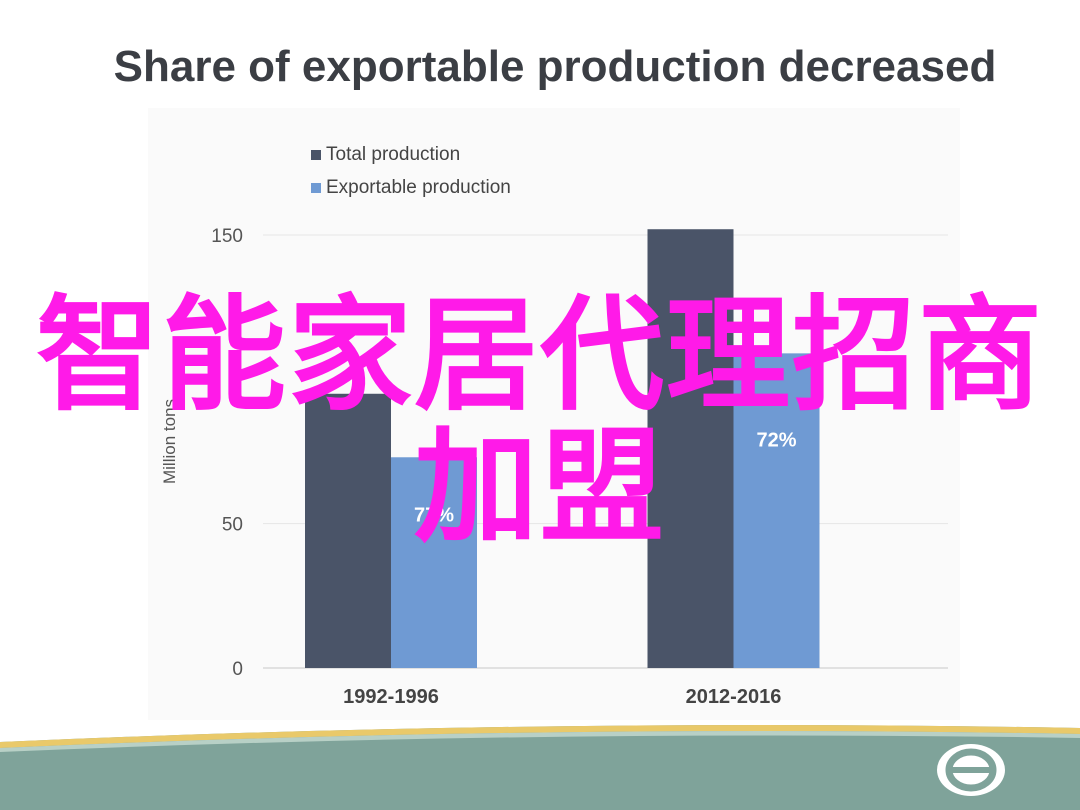  Describe the element at coordinates (734, 697) in the screenshot. I see `x-tick-label: 2012-2016` at that location.